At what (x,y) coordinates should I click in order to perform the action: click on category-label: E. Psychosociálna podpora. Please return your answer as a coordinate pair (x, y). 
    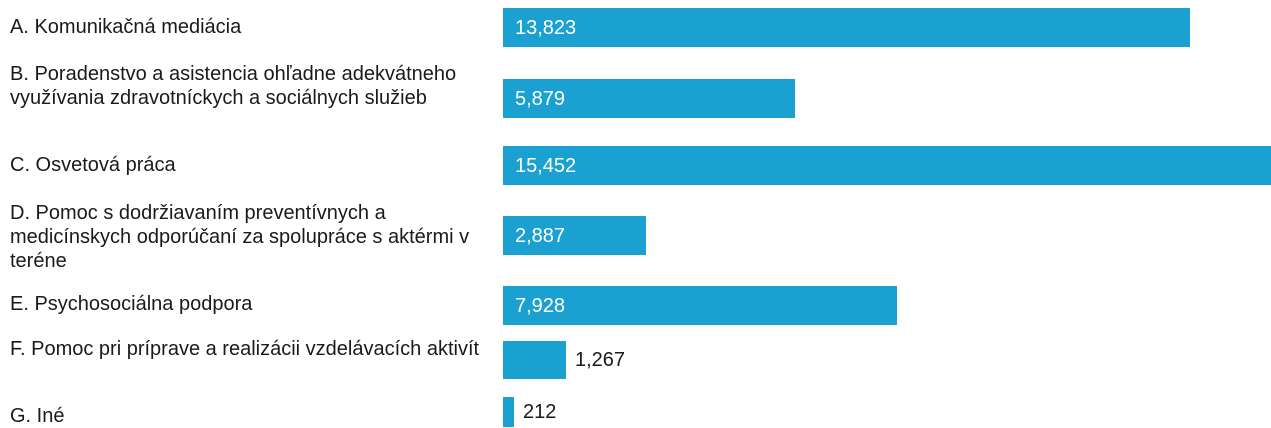
    Looking at the image, I should click on (131, 304).